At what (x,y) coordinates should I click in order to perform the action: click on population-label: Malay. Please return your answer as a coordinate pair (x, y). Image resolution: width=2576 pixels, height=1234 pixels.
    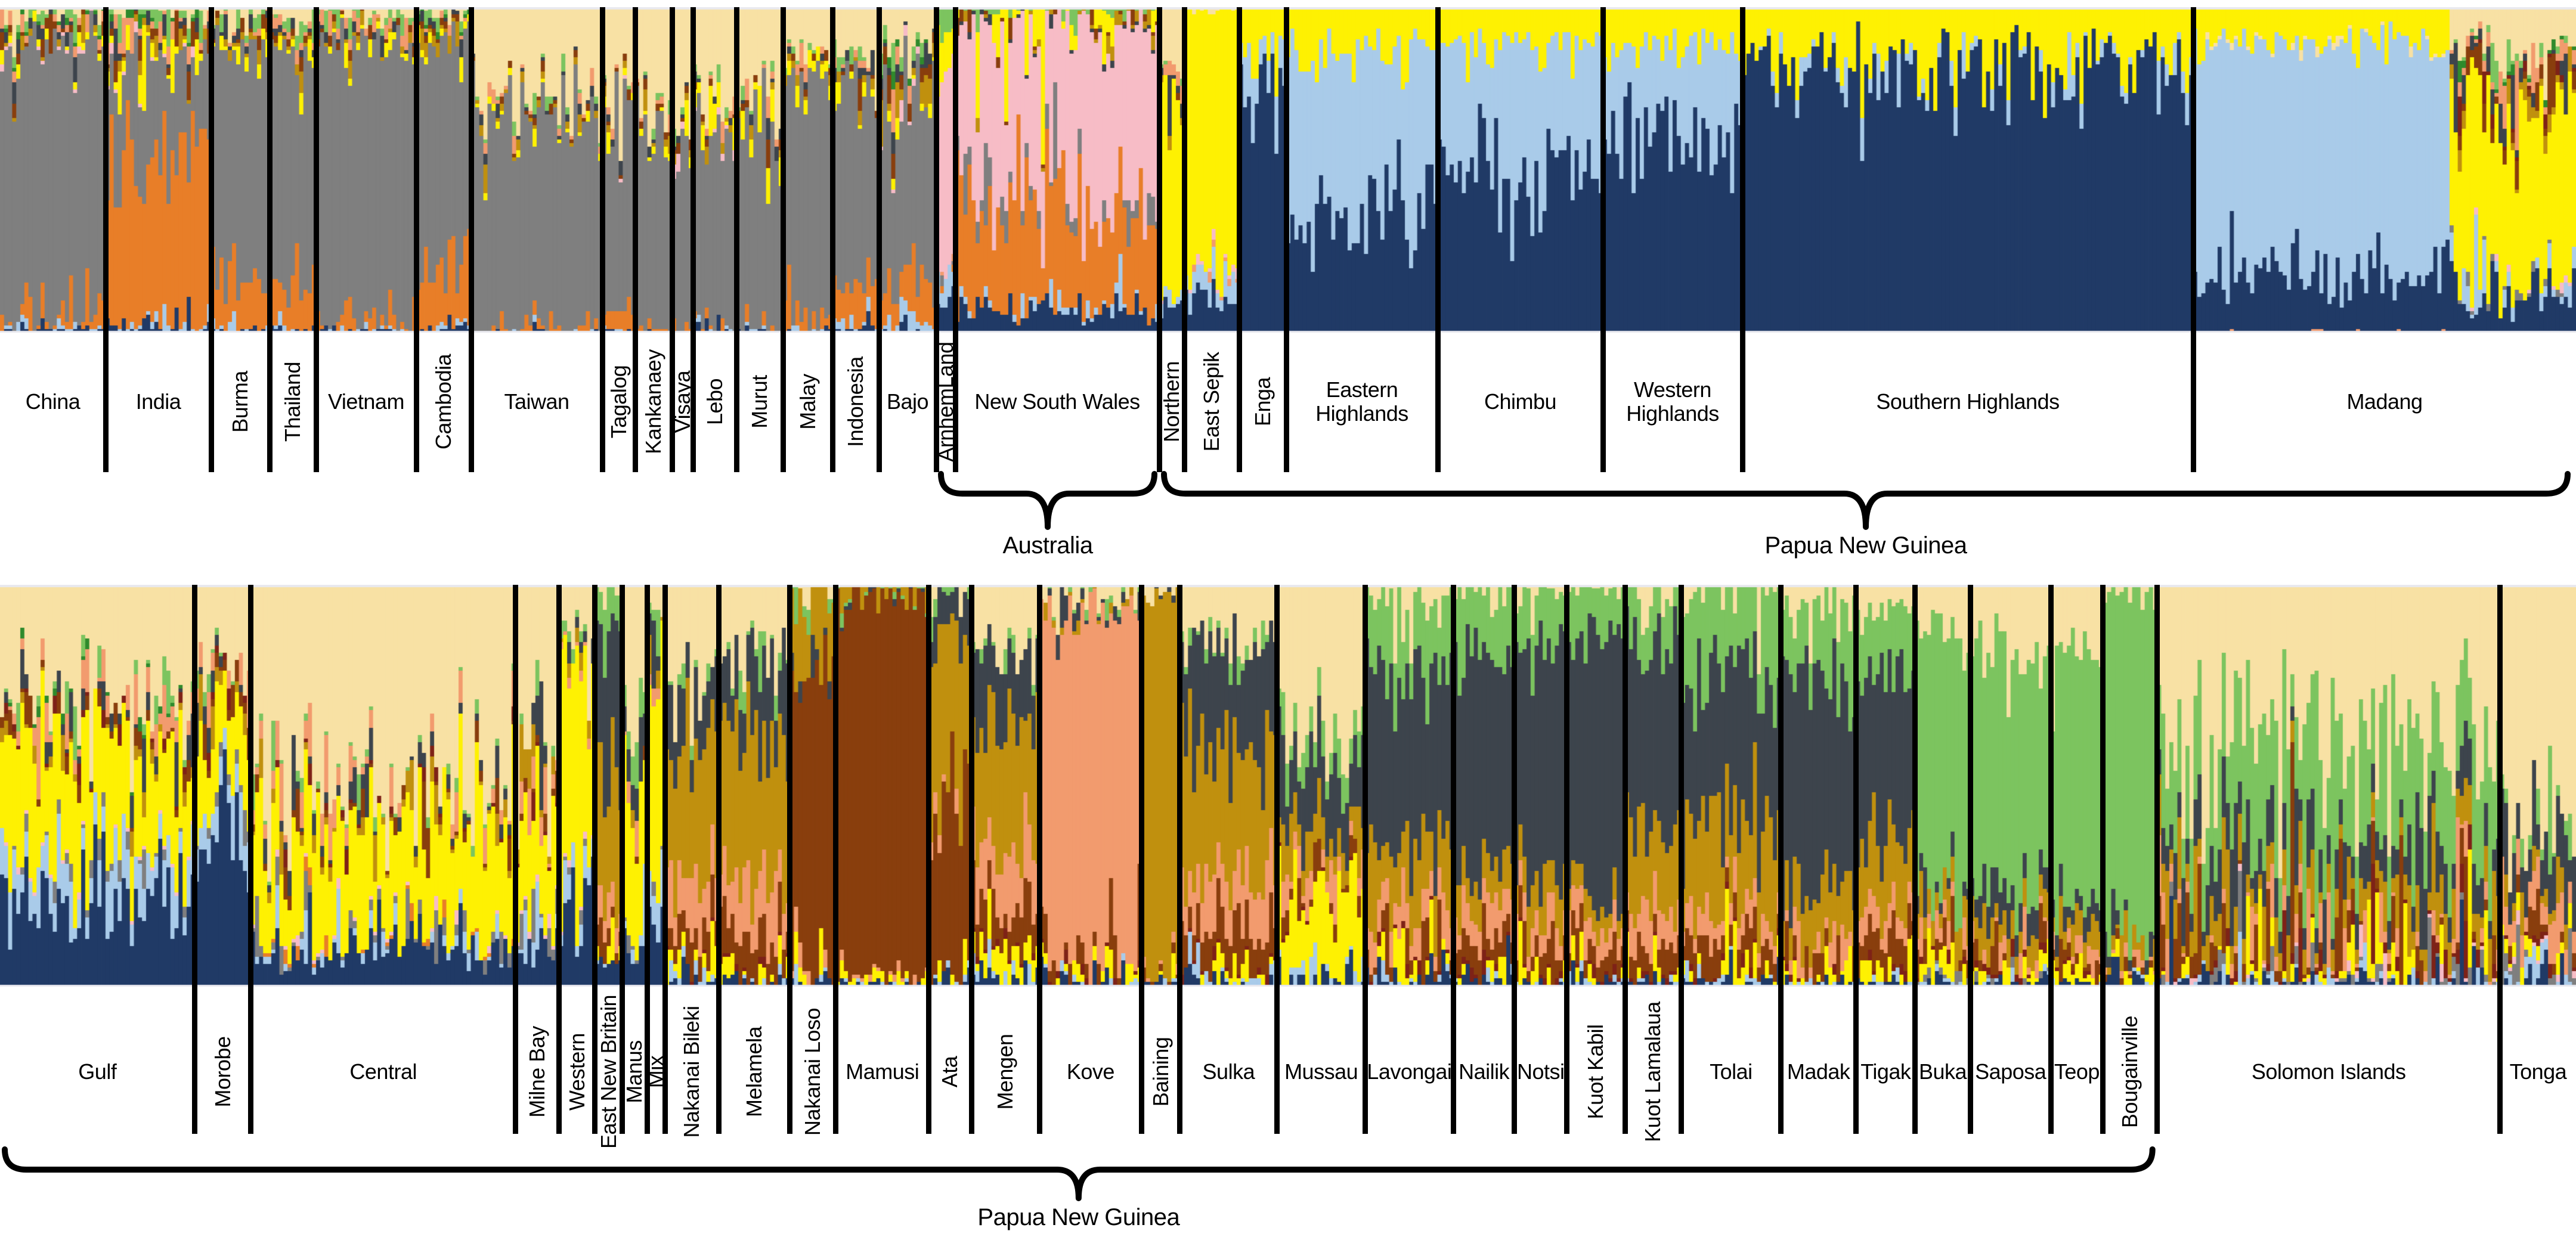
    Looking at the image, I should click on (808, 402).